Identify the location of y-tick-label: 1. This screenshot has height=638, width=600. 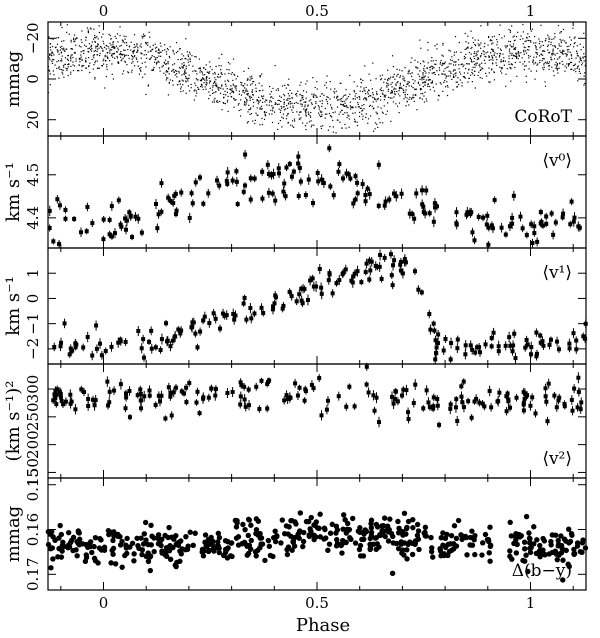
(33, 273).